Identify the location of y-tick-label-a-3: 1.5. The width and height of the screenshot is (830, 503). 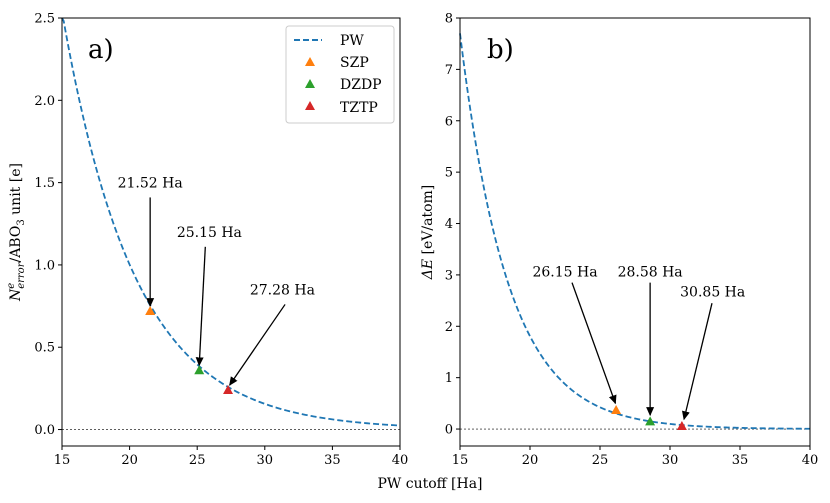
(44, 183).